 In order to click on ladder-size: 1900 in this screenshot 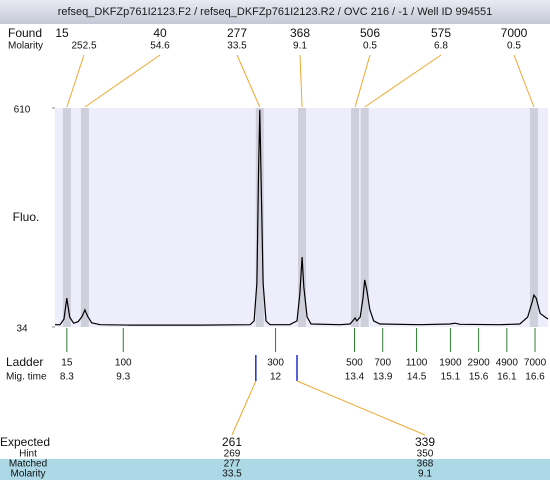, I will do `click(450, 363)`.